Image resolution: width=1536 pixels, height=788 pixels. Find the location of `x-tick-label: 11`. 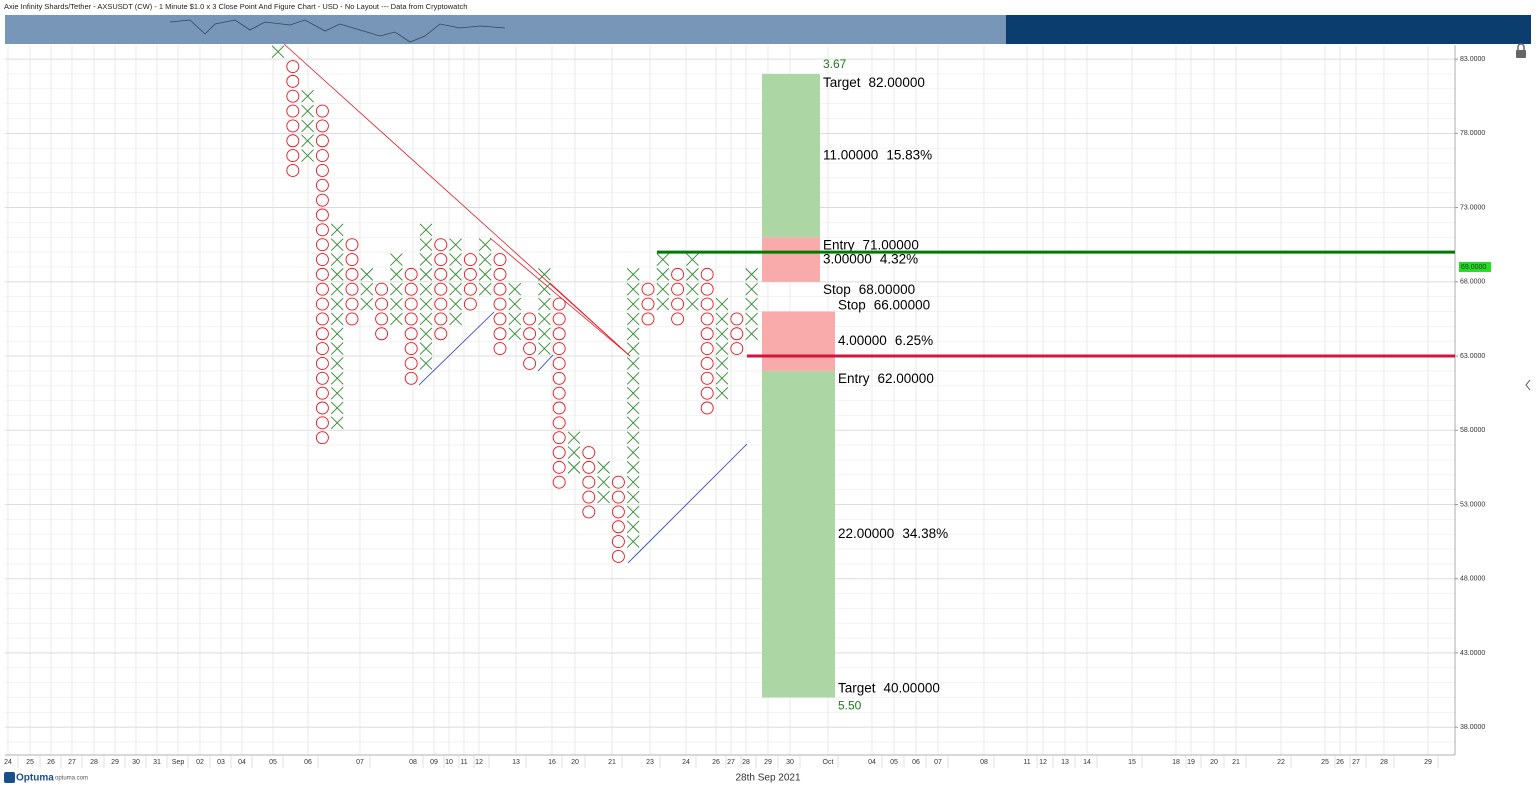

x-tick-label: 11 is located at coordinates (1026, 762).